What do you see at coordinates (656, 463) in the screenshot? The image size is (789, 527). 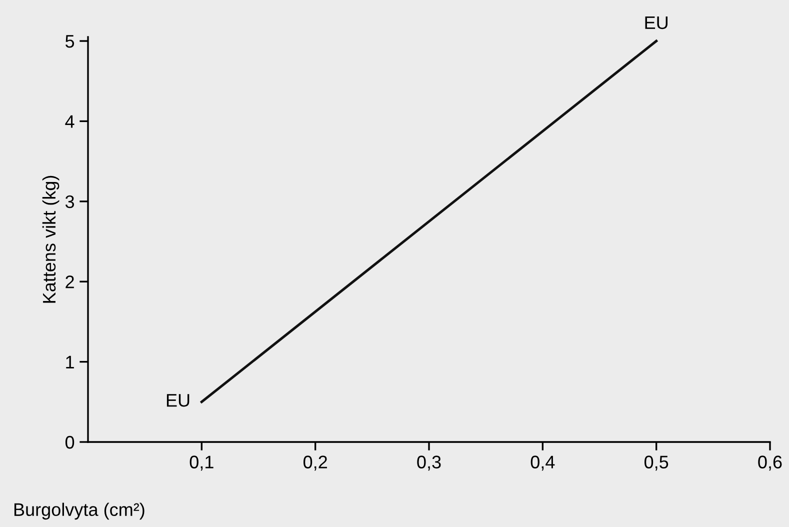 I see `x-tick-label: 0,5` at bounding box center [656, 463].